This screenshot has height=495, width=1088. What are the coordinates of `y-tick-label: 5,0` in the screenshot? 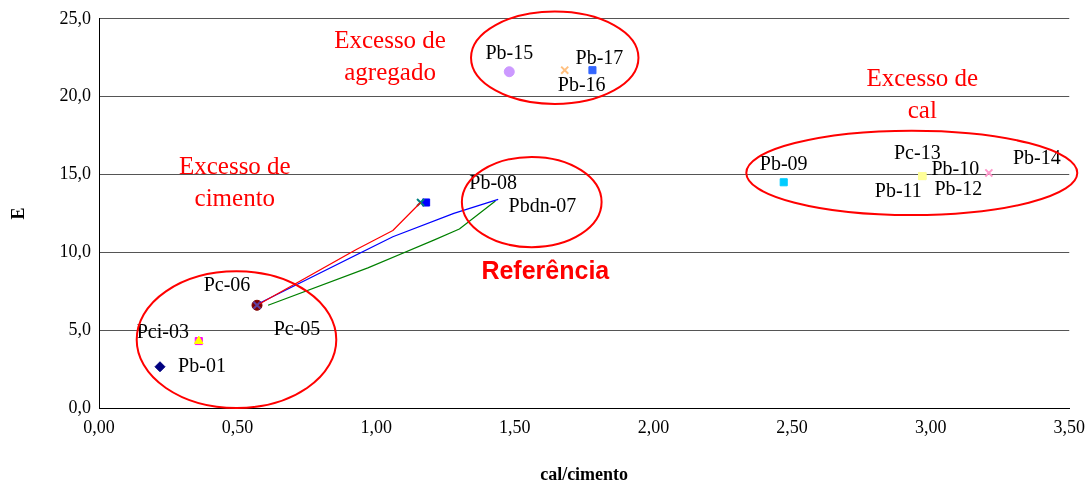 It's located at (79, 328).